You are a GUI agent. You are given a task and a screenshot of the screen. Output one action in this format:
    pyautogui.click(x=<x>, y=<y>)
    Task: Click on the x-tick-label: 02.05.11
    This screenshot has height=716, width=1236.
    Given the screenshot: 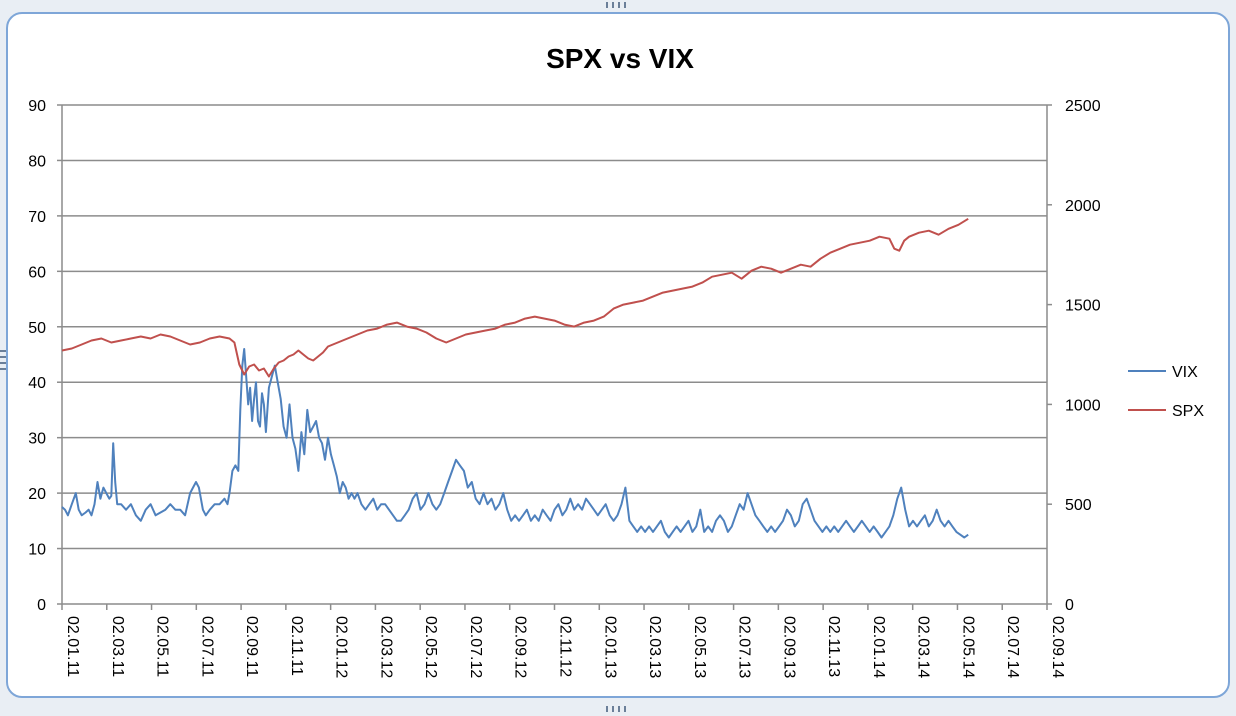 What is the action you would take?
    pyautogui.click(x=162, y=646)
    